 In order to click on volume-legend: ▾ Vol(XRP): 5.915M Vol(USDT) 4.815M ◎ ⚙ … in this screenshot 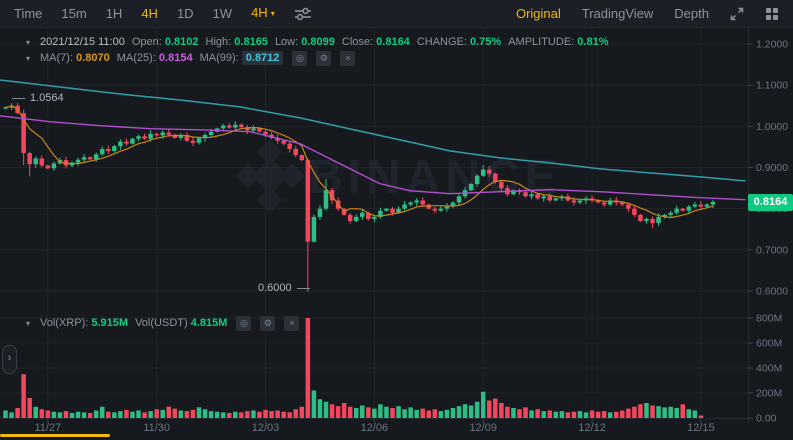, I will do `click(163, 323)`.